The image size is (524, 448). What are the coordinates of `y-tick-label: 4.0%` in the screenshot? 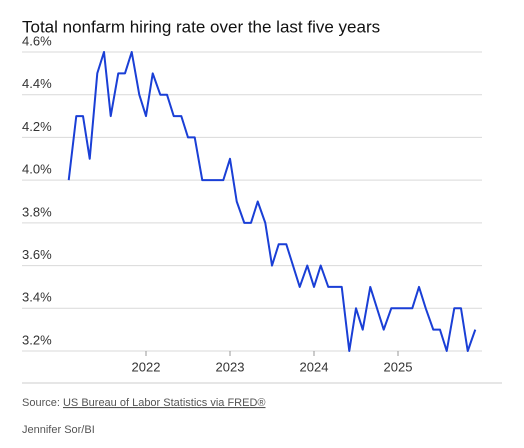 It's located at (37, 169).